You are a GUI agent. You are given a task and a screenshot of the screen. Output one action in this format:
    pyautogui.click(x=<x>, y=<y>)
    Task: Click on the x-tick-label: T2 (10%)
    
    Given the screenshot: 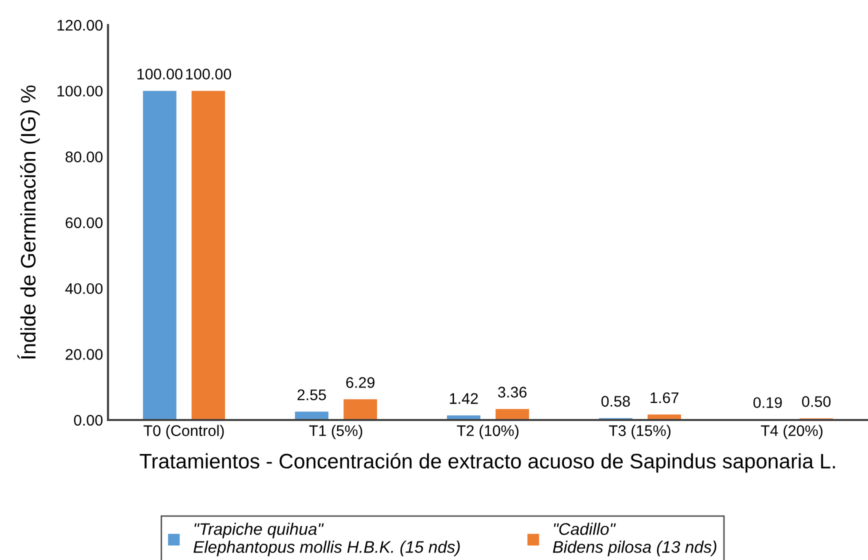 What is the action you would take?
    pyautogui.click(x=487, y=432)
    